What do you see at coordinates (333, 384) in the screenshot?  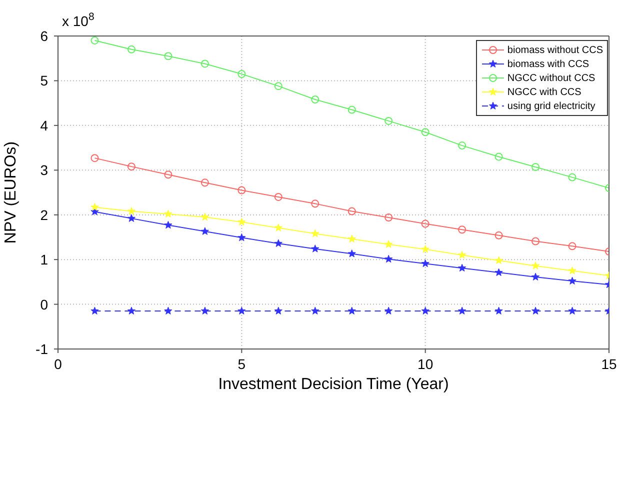 I see `x-axis-title: Investment Decision Time (Year)` at bounding box center [333, 384].